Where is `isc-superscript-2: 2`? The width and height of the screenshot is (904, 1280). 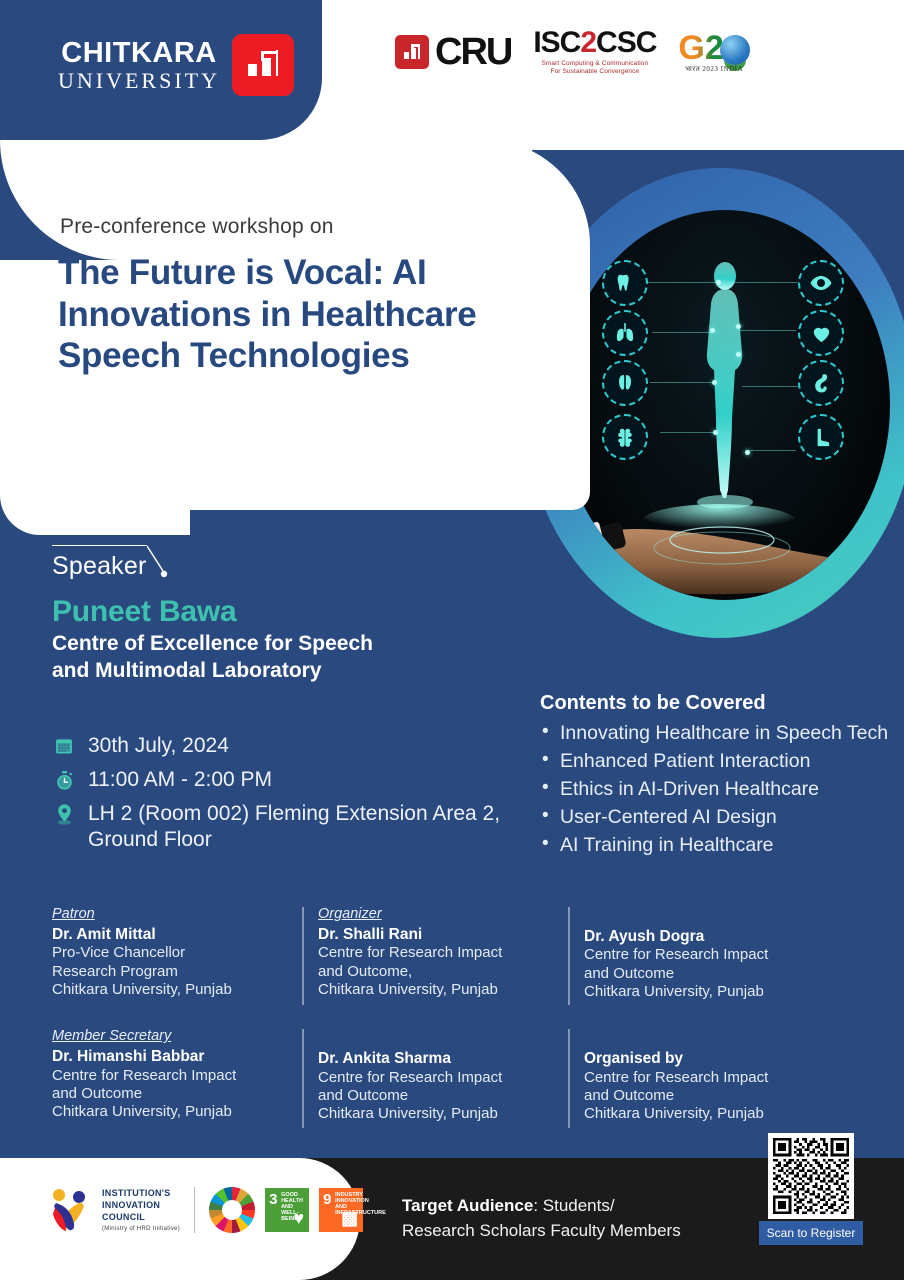 isc-superscript-2: 2 is located at coordinates (588, 42).